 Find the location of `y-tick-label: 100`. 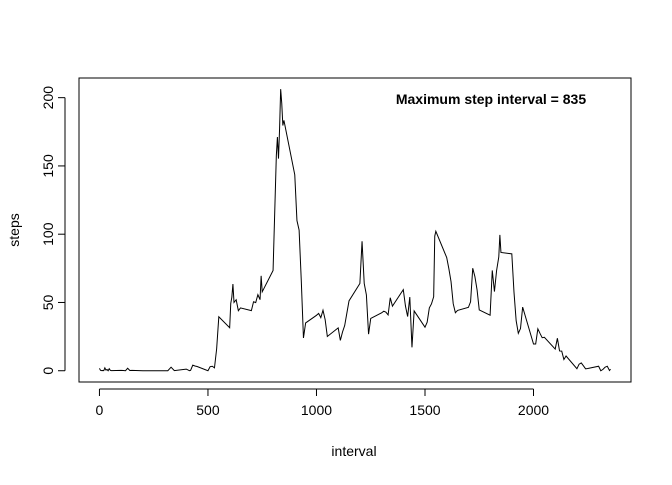

y-tick-label: 100 is located at coordinates (48, 234).